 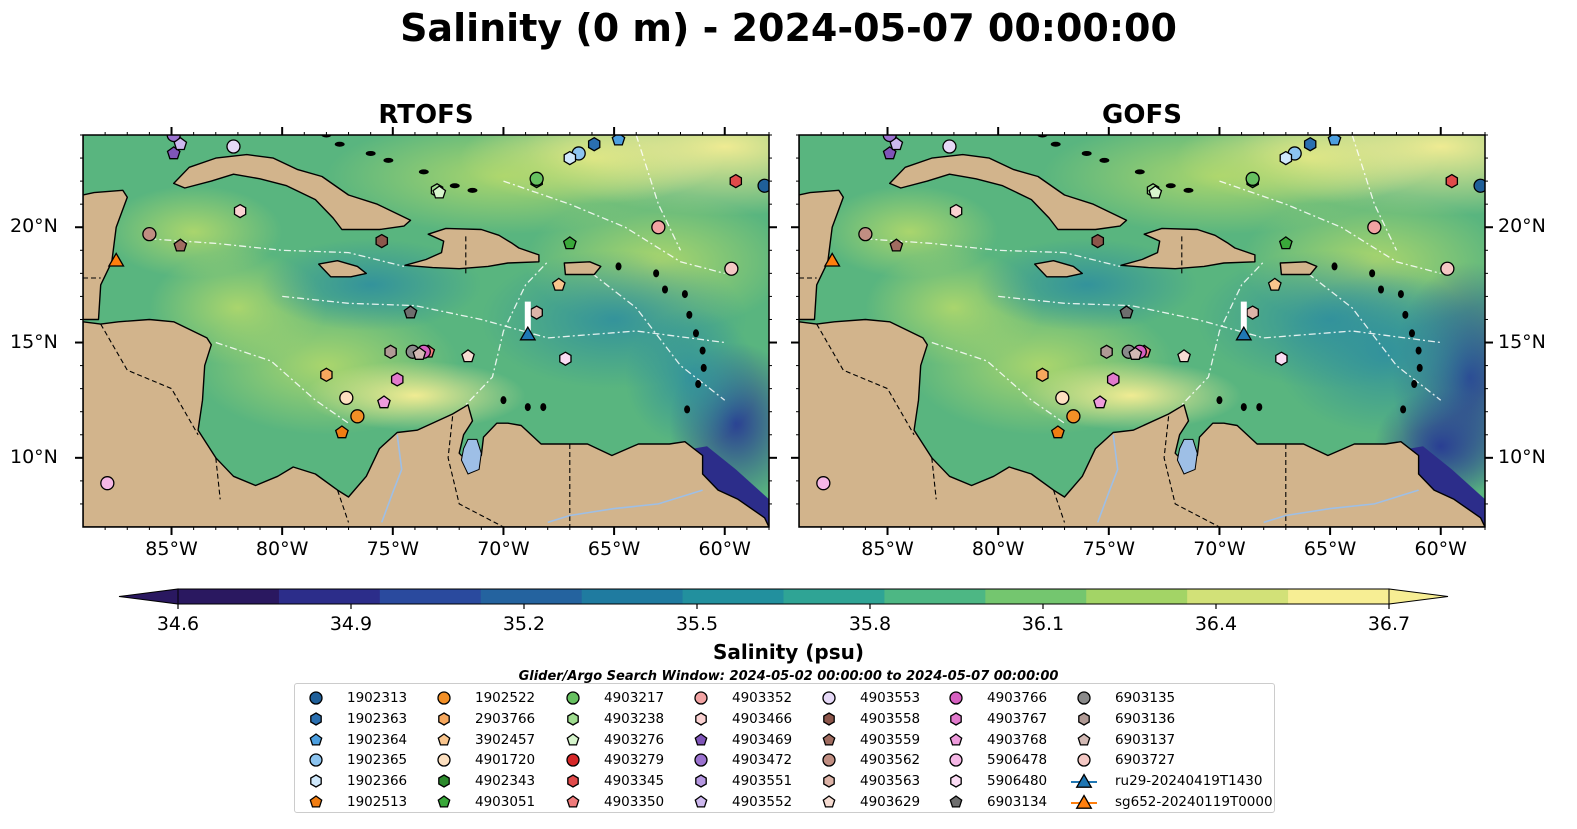 I want to click on lat-tick-label-right: 15°N, so click(x=1522, y=341).